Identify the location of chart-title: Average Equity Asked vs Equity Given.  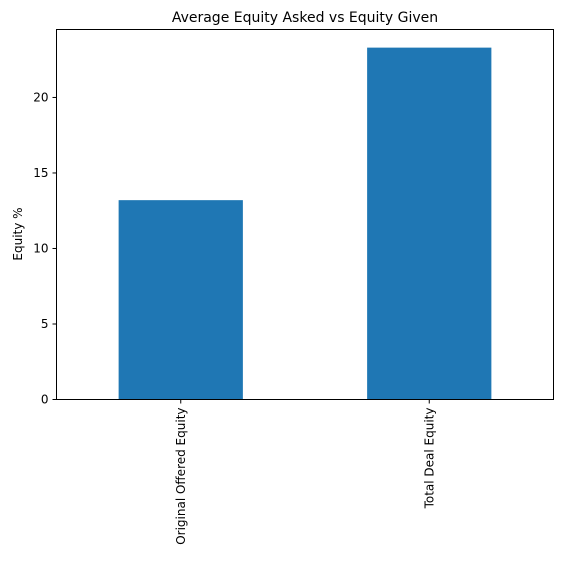
(305, 18).